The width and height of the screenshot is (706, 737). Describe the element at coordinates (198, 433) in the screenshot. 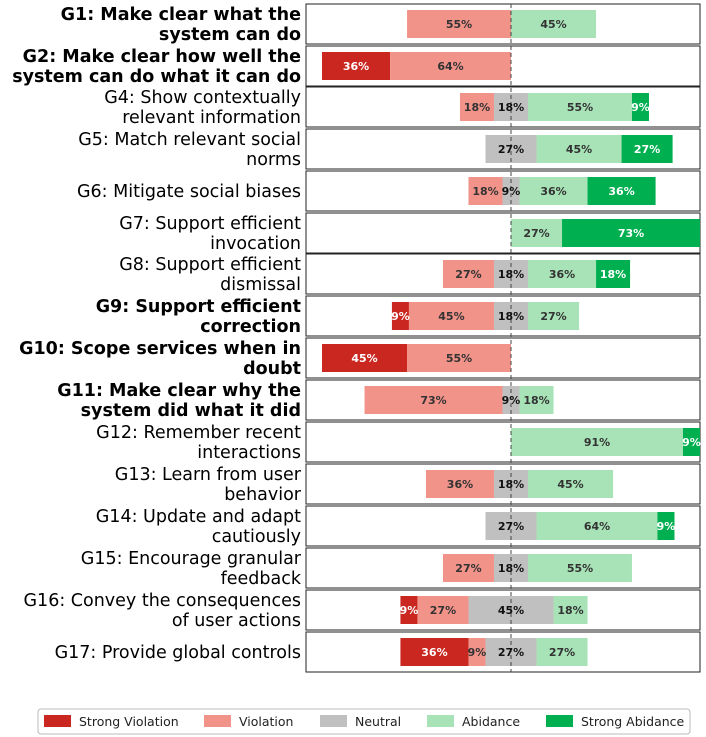

I see `category-label-line1: G12: Remember recent` at that location.